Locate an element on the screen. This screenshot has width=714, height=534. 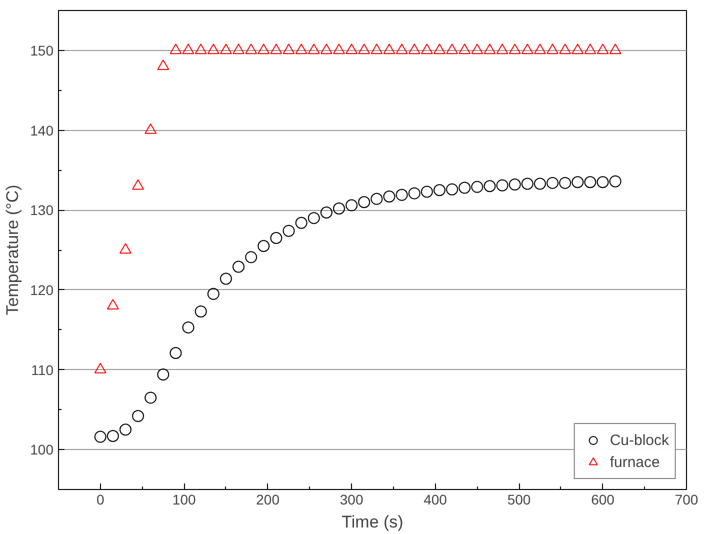
y-tick-label: 120 is located at coordinates (42, 290).